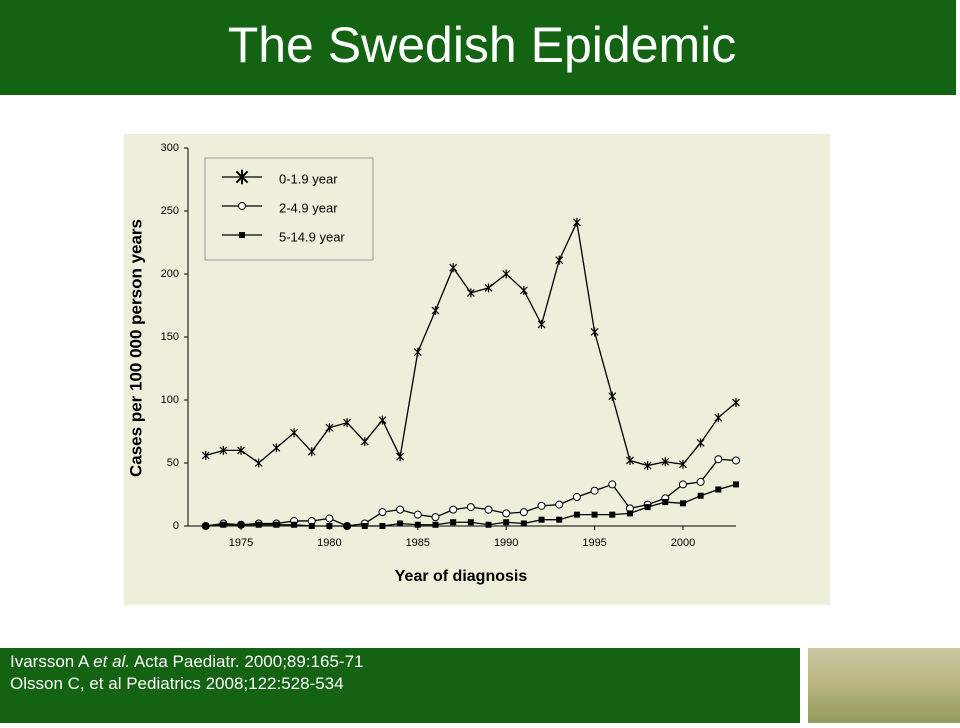  What do you see at coordinates (884, 685) in the screenshot?
I see `decorative-image` at bounding box center [884, 685].